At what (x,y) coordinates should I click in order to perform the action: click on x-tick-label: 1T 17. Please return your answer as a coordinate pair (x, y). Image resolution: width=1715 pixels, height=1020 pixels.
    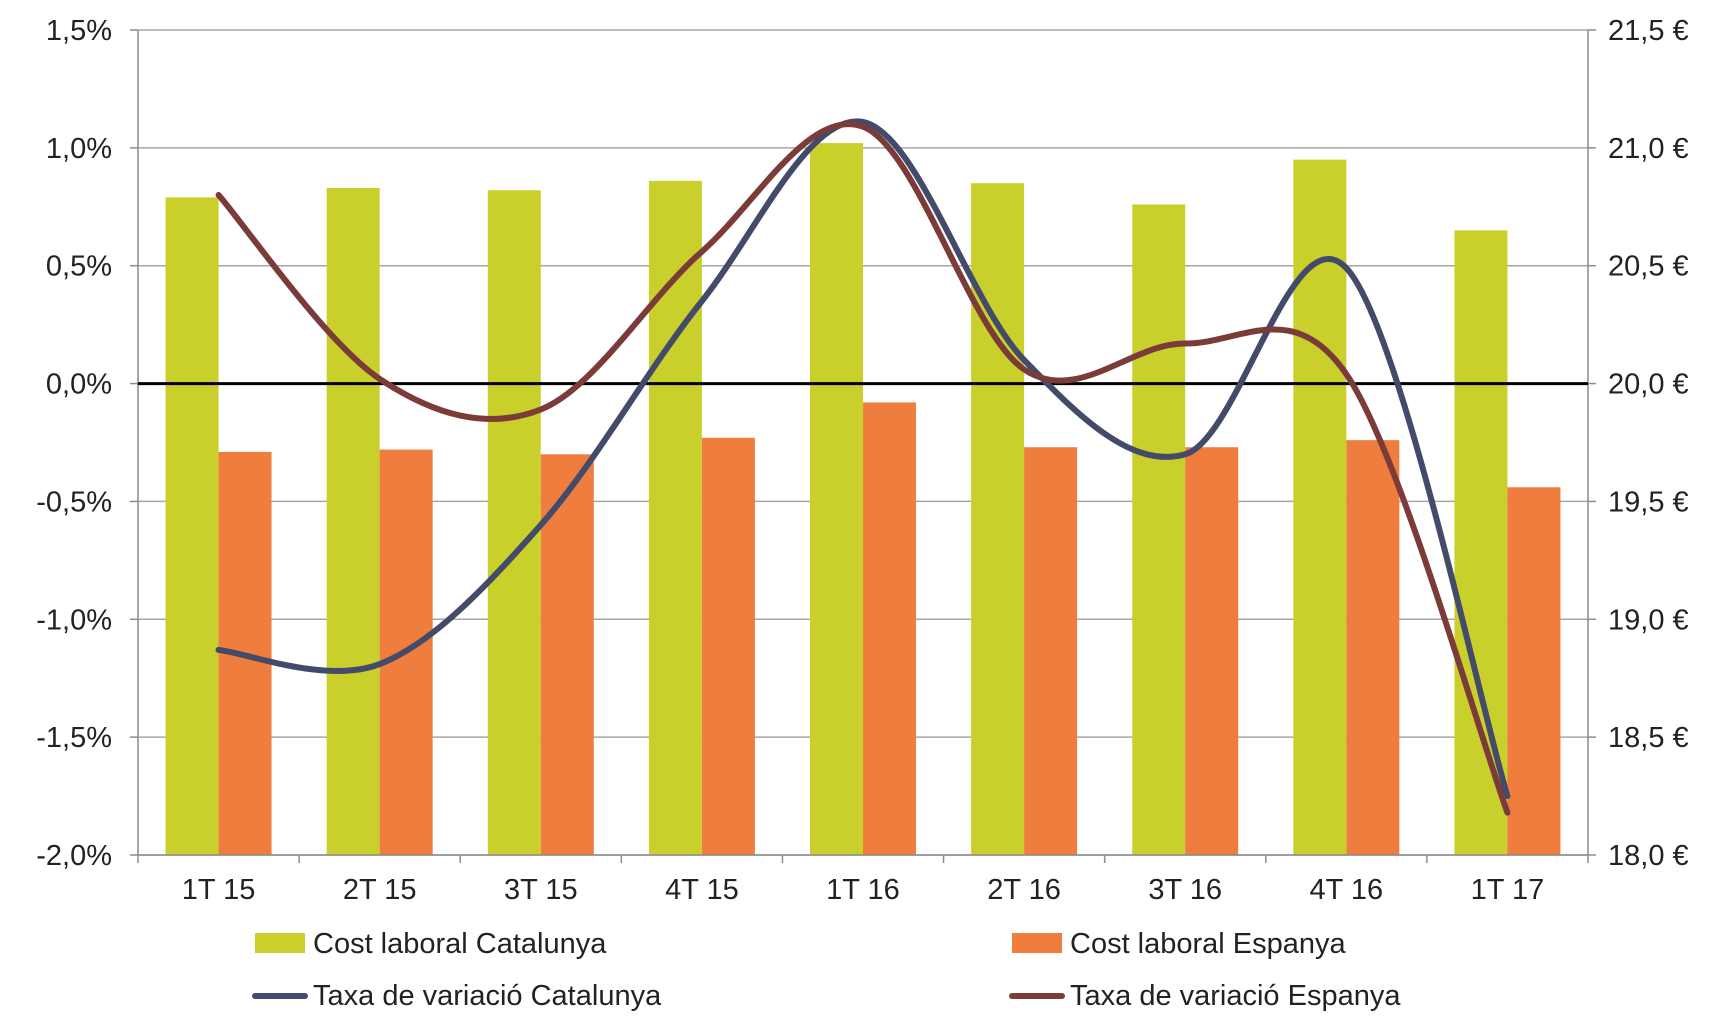
    Looking at the image, I should click on (1508, 890).